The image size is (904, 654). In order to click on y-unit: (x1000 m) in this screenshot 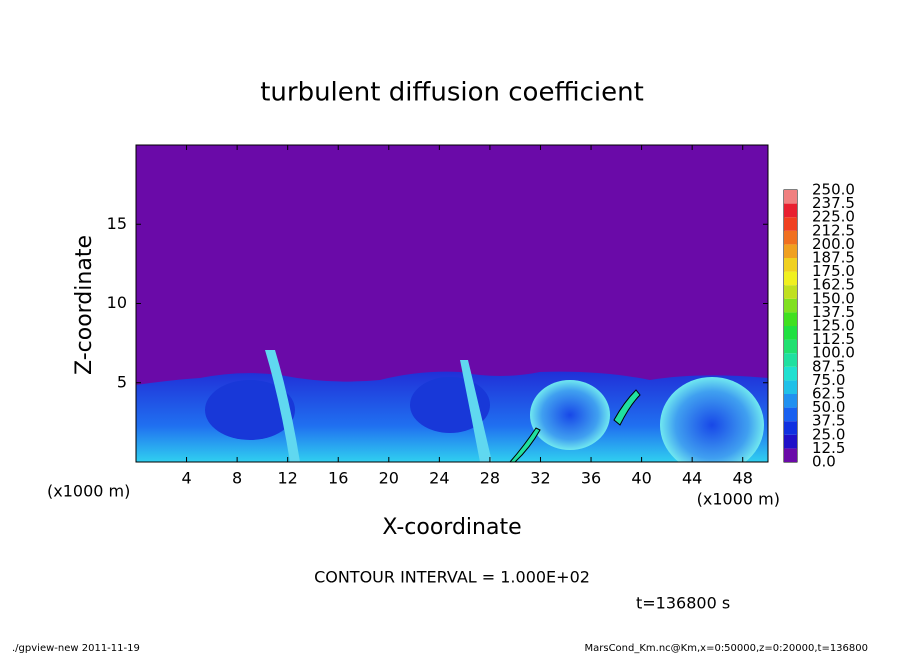, I will do `click(88, 491)`.